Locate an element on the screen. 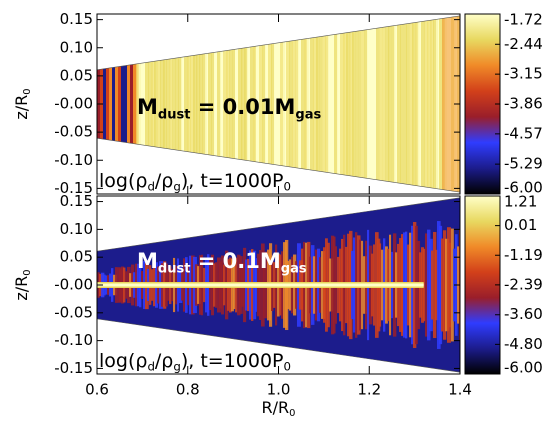 The image size is (550, 430). colorbar-tick-label: -5.29 is located at coordinates (523, 164).